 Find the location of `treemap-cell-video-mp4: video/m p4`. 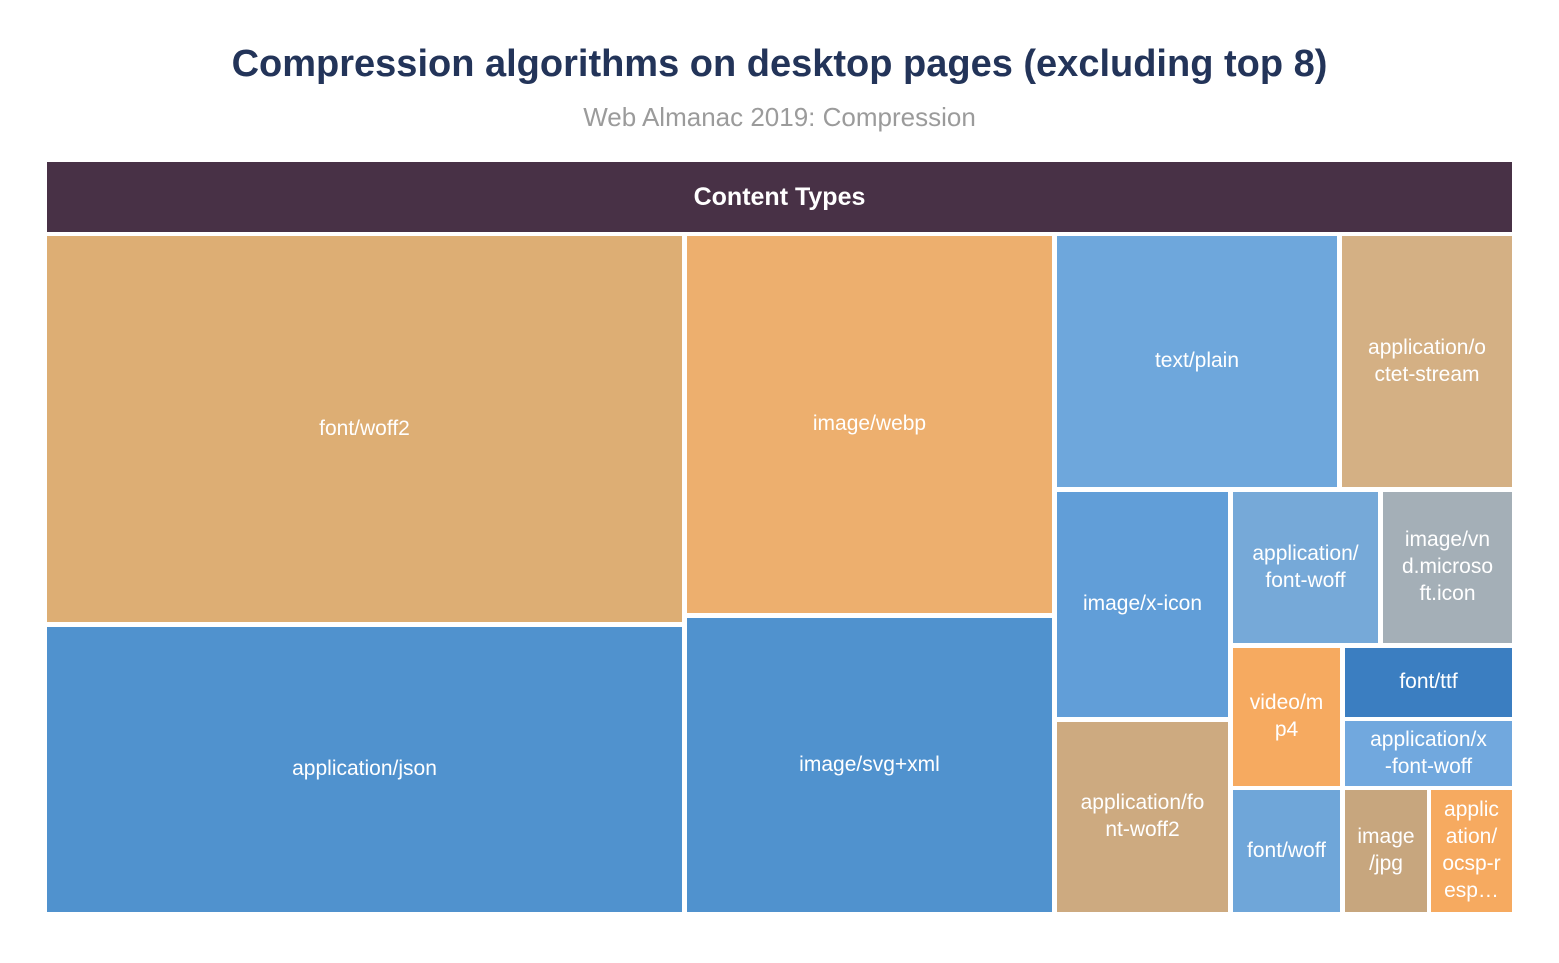

treemap-cell-video-mp4: video/m p4 is located at coordinates (1286, 717).